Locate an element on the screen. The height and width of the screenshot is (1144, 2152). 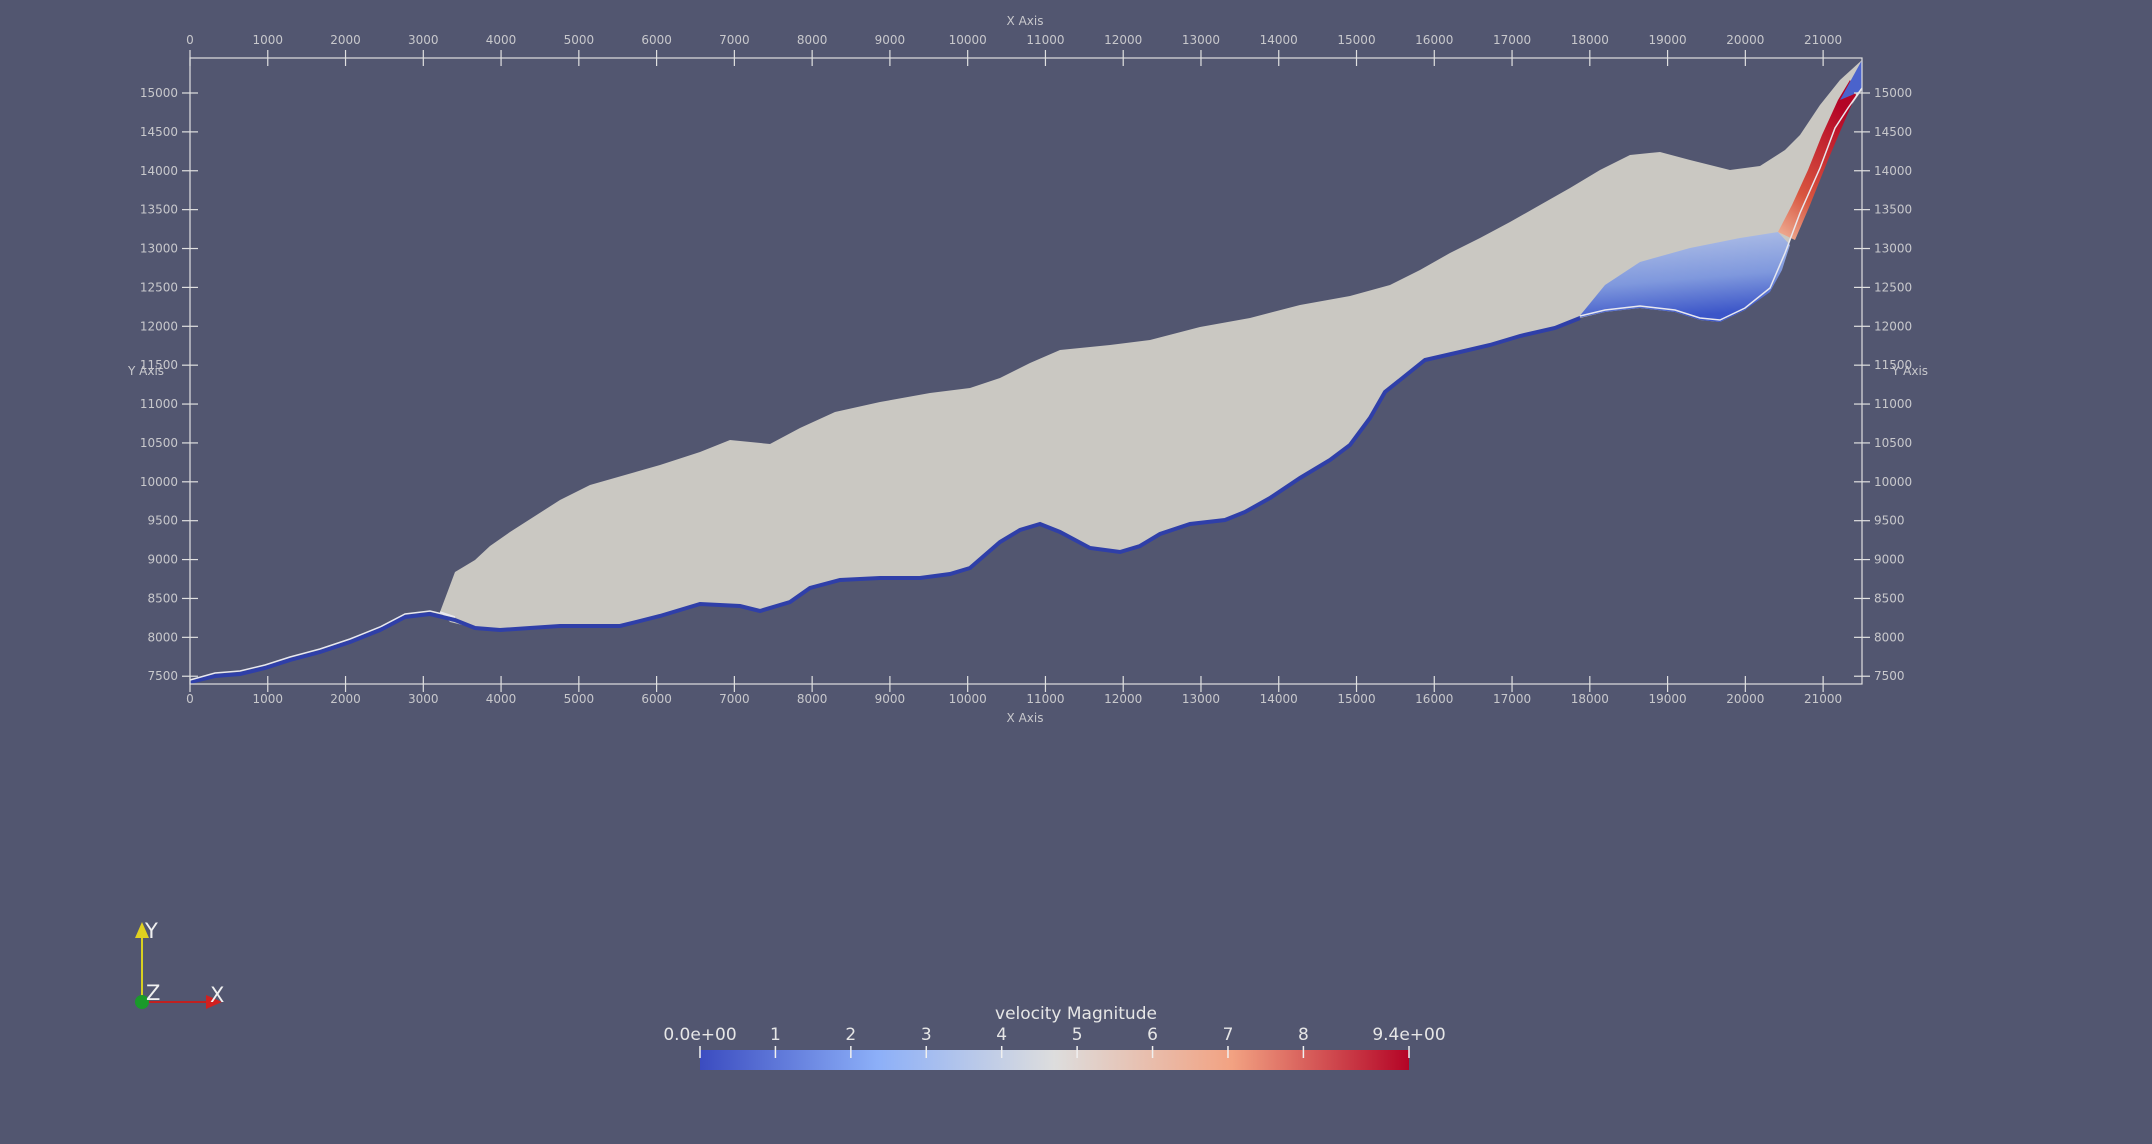
x-tick-label-top: 17000 is located at coordinates (1512, 40).